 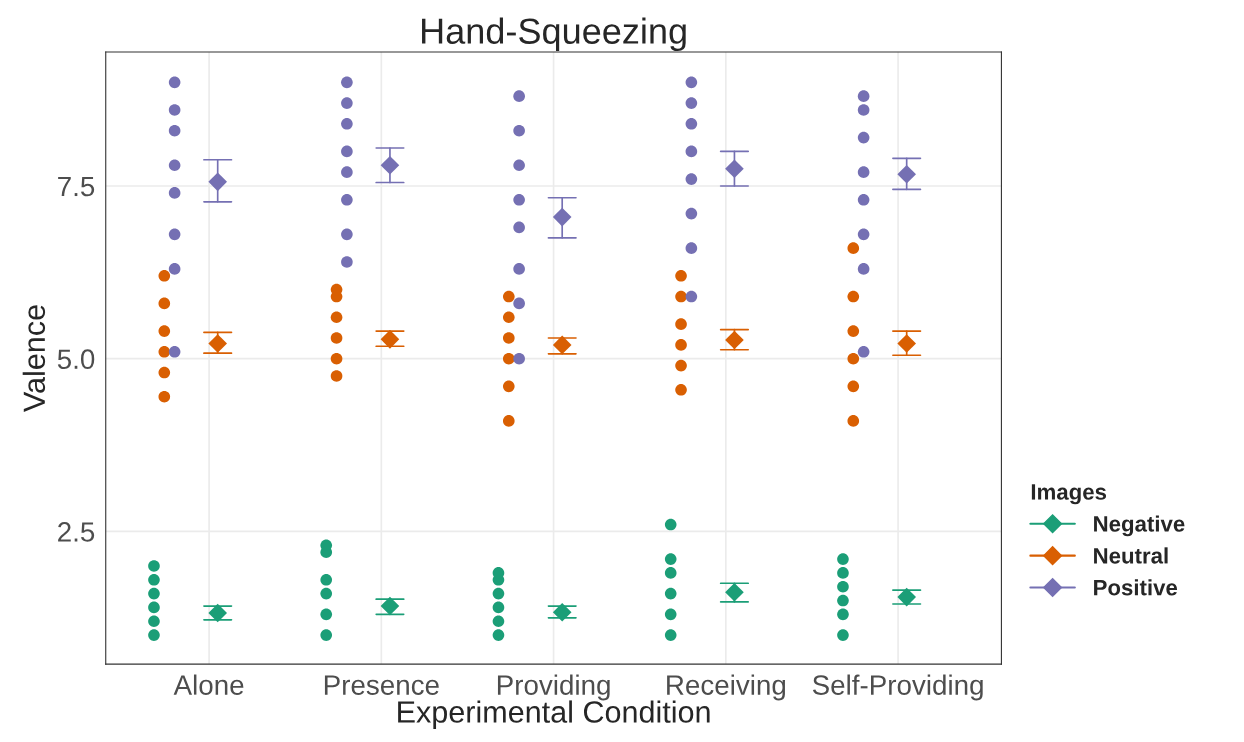 What do you see at coordinates (1069, 494) in the screenshot?
I see `legend-title: Images` at bounding box center [1069, 494].